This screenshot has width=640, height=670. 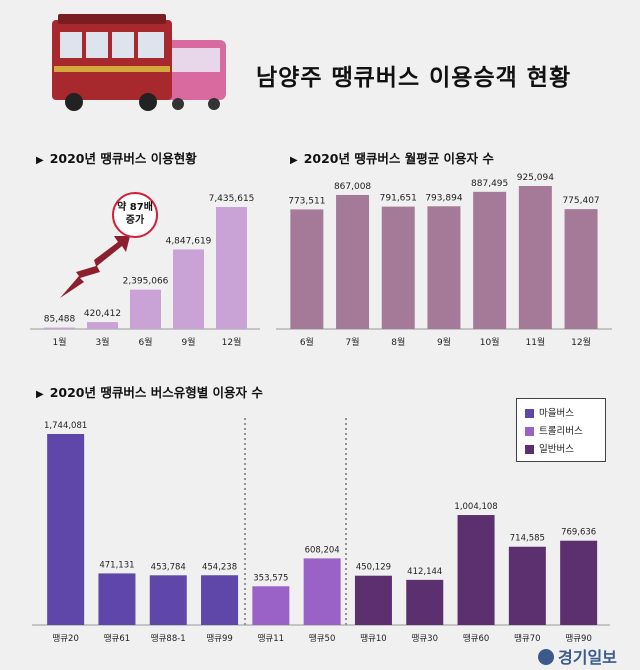 What do you see at coordinates (117, 638) in the screenshot?
I see `tick-label: 땡큐61` at bounding box center [117, 638].